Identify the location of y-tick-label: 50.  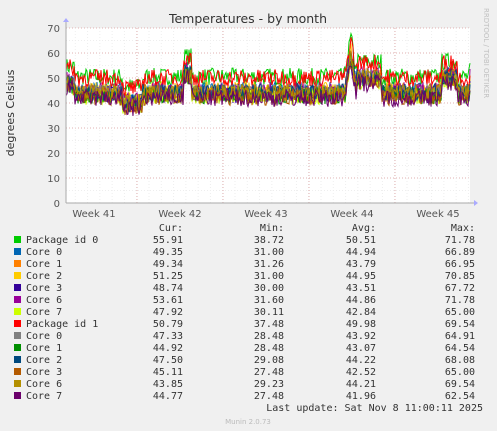
(53, 79).